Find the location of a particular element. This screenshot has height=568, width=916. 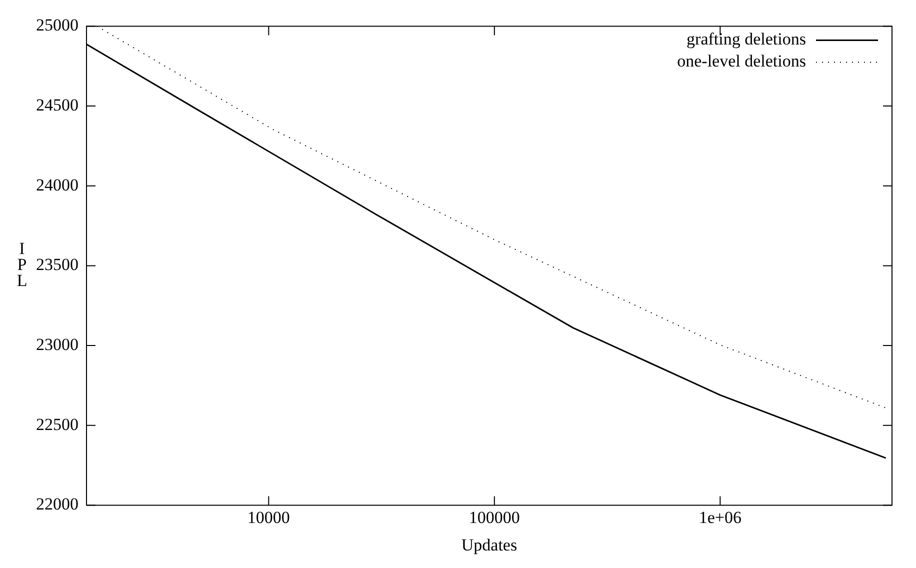

y-tick-label: 25000 is located at coordinates (57, 25).